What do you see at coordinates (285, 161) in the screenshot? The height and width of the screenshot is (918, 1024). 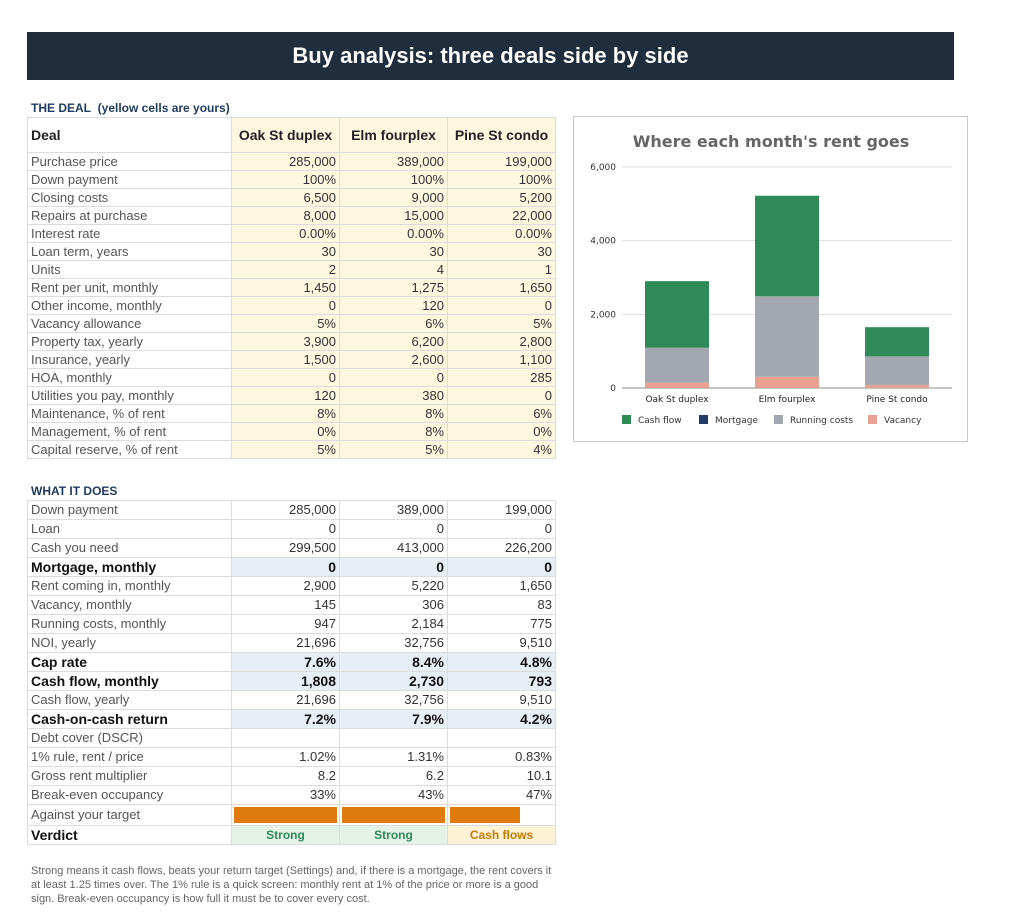 I see `input-cell: 285,000` at bounding box center [285, 161].